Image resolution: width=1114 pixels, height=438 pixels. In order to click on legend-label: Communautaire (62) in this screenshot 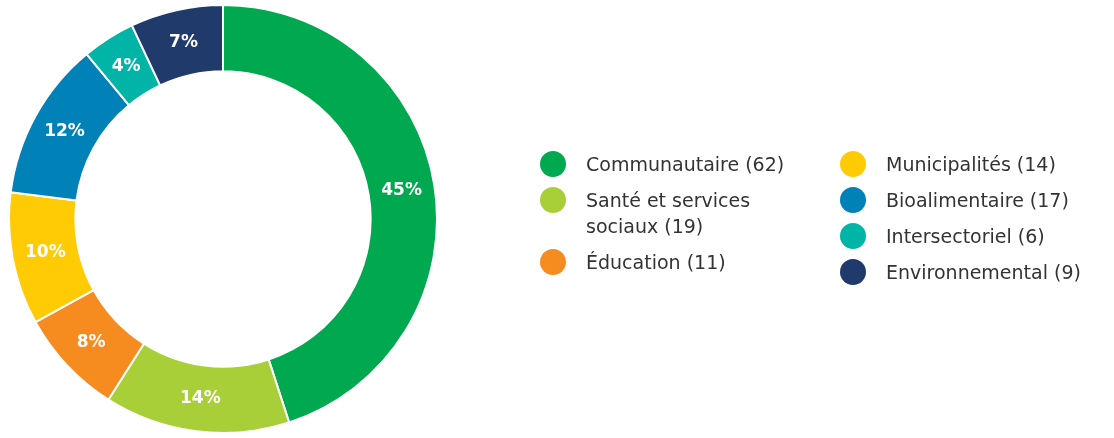, I will do `click(685, 164)`.